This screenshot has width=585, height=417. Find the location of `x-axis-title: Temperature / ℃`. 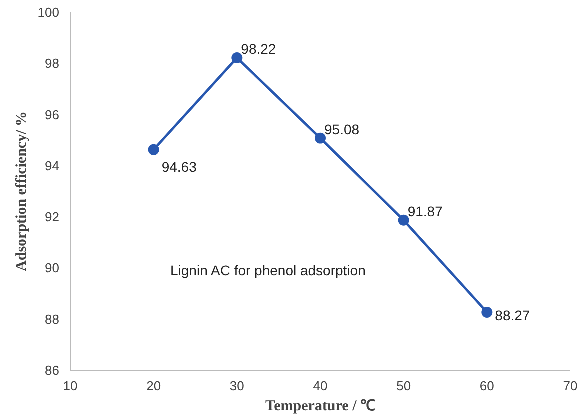

x-axis-title: Temperature / ℃ is located at coordinates (321, 406).